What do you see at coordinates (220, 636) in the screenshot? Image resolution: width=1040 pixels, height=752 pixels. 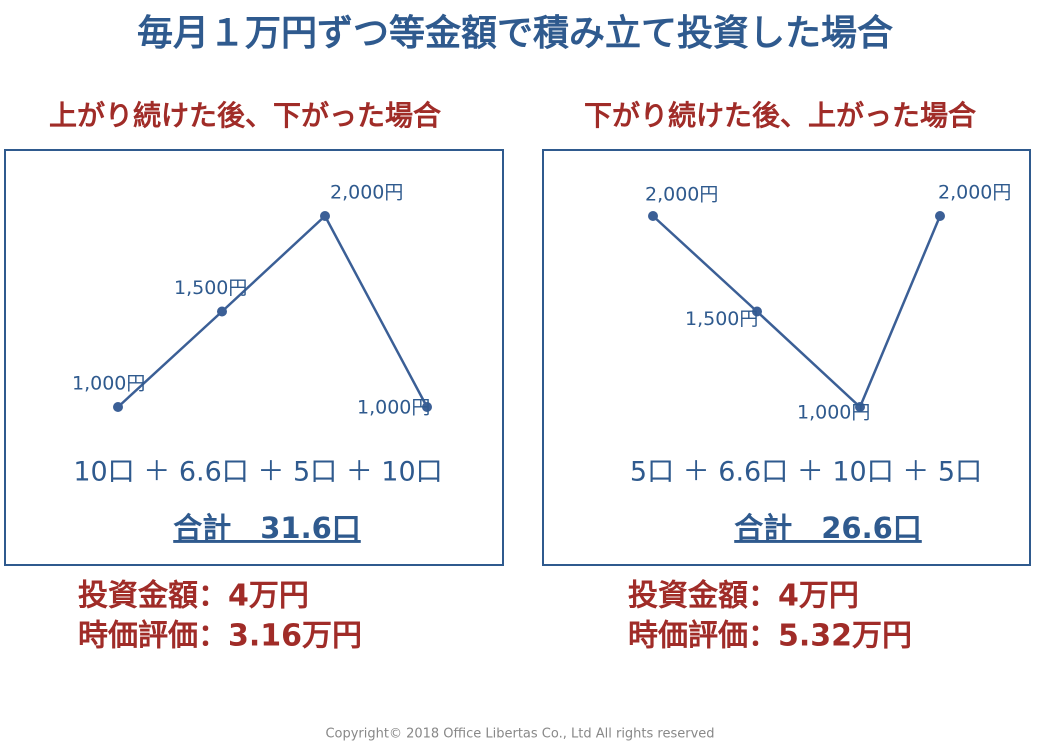 I see `market-value: 時価評価：3.16万円` at bounding box center [220, 636].